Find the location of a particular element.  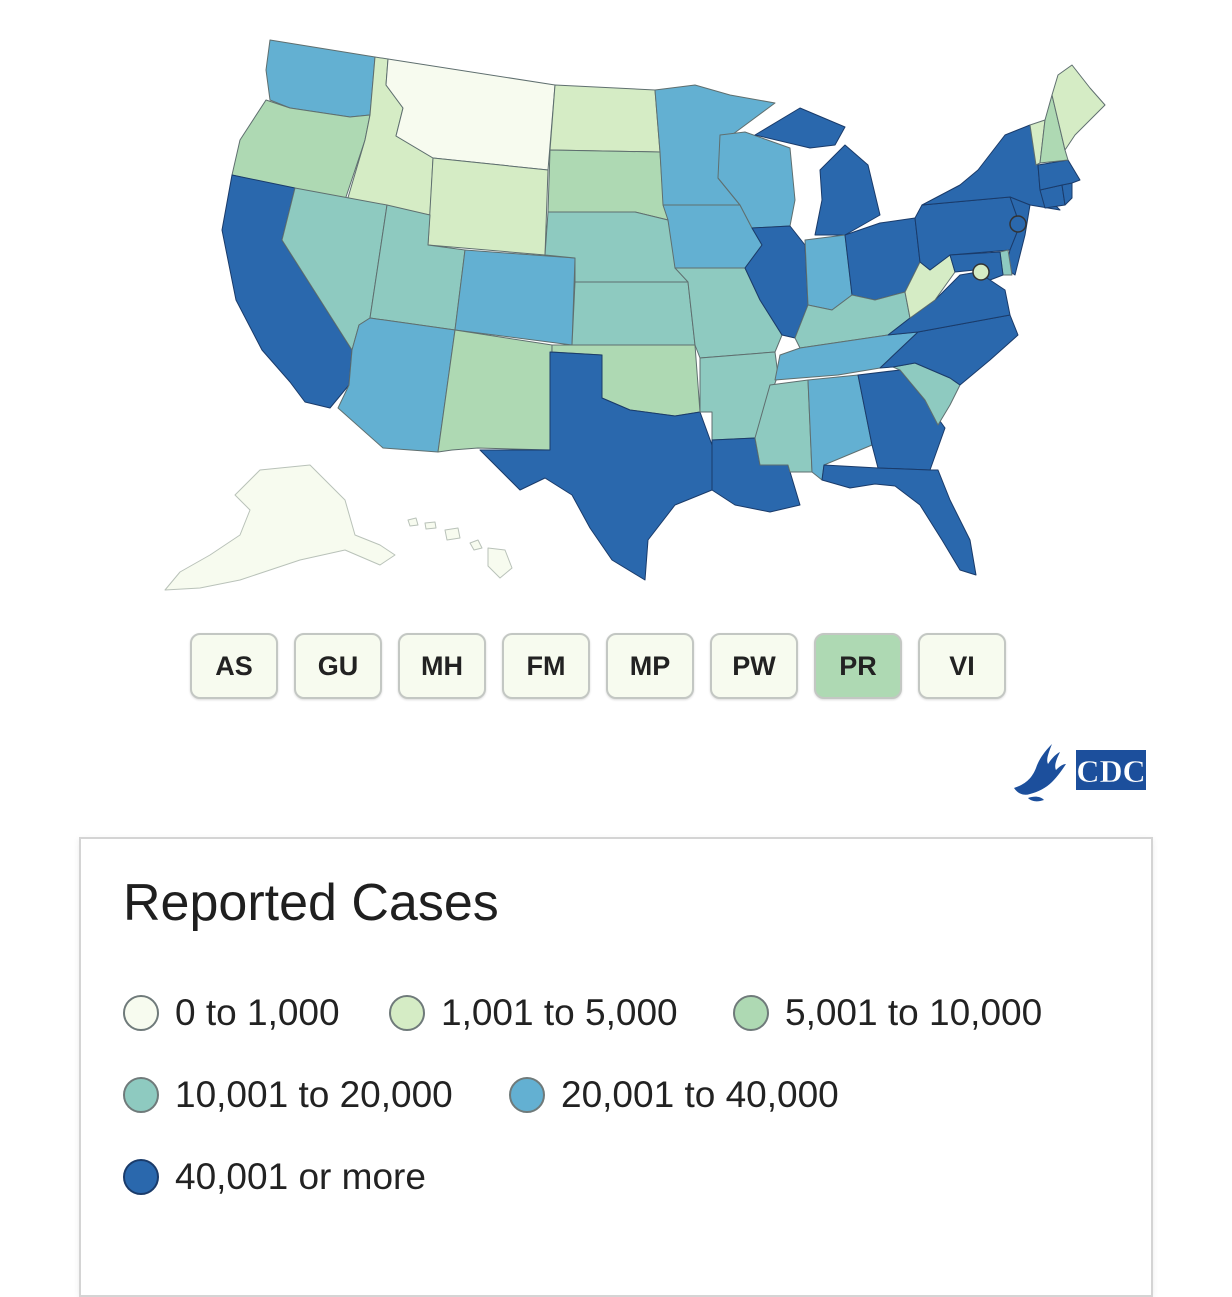

state-nd is located at coordinates (605, 118).